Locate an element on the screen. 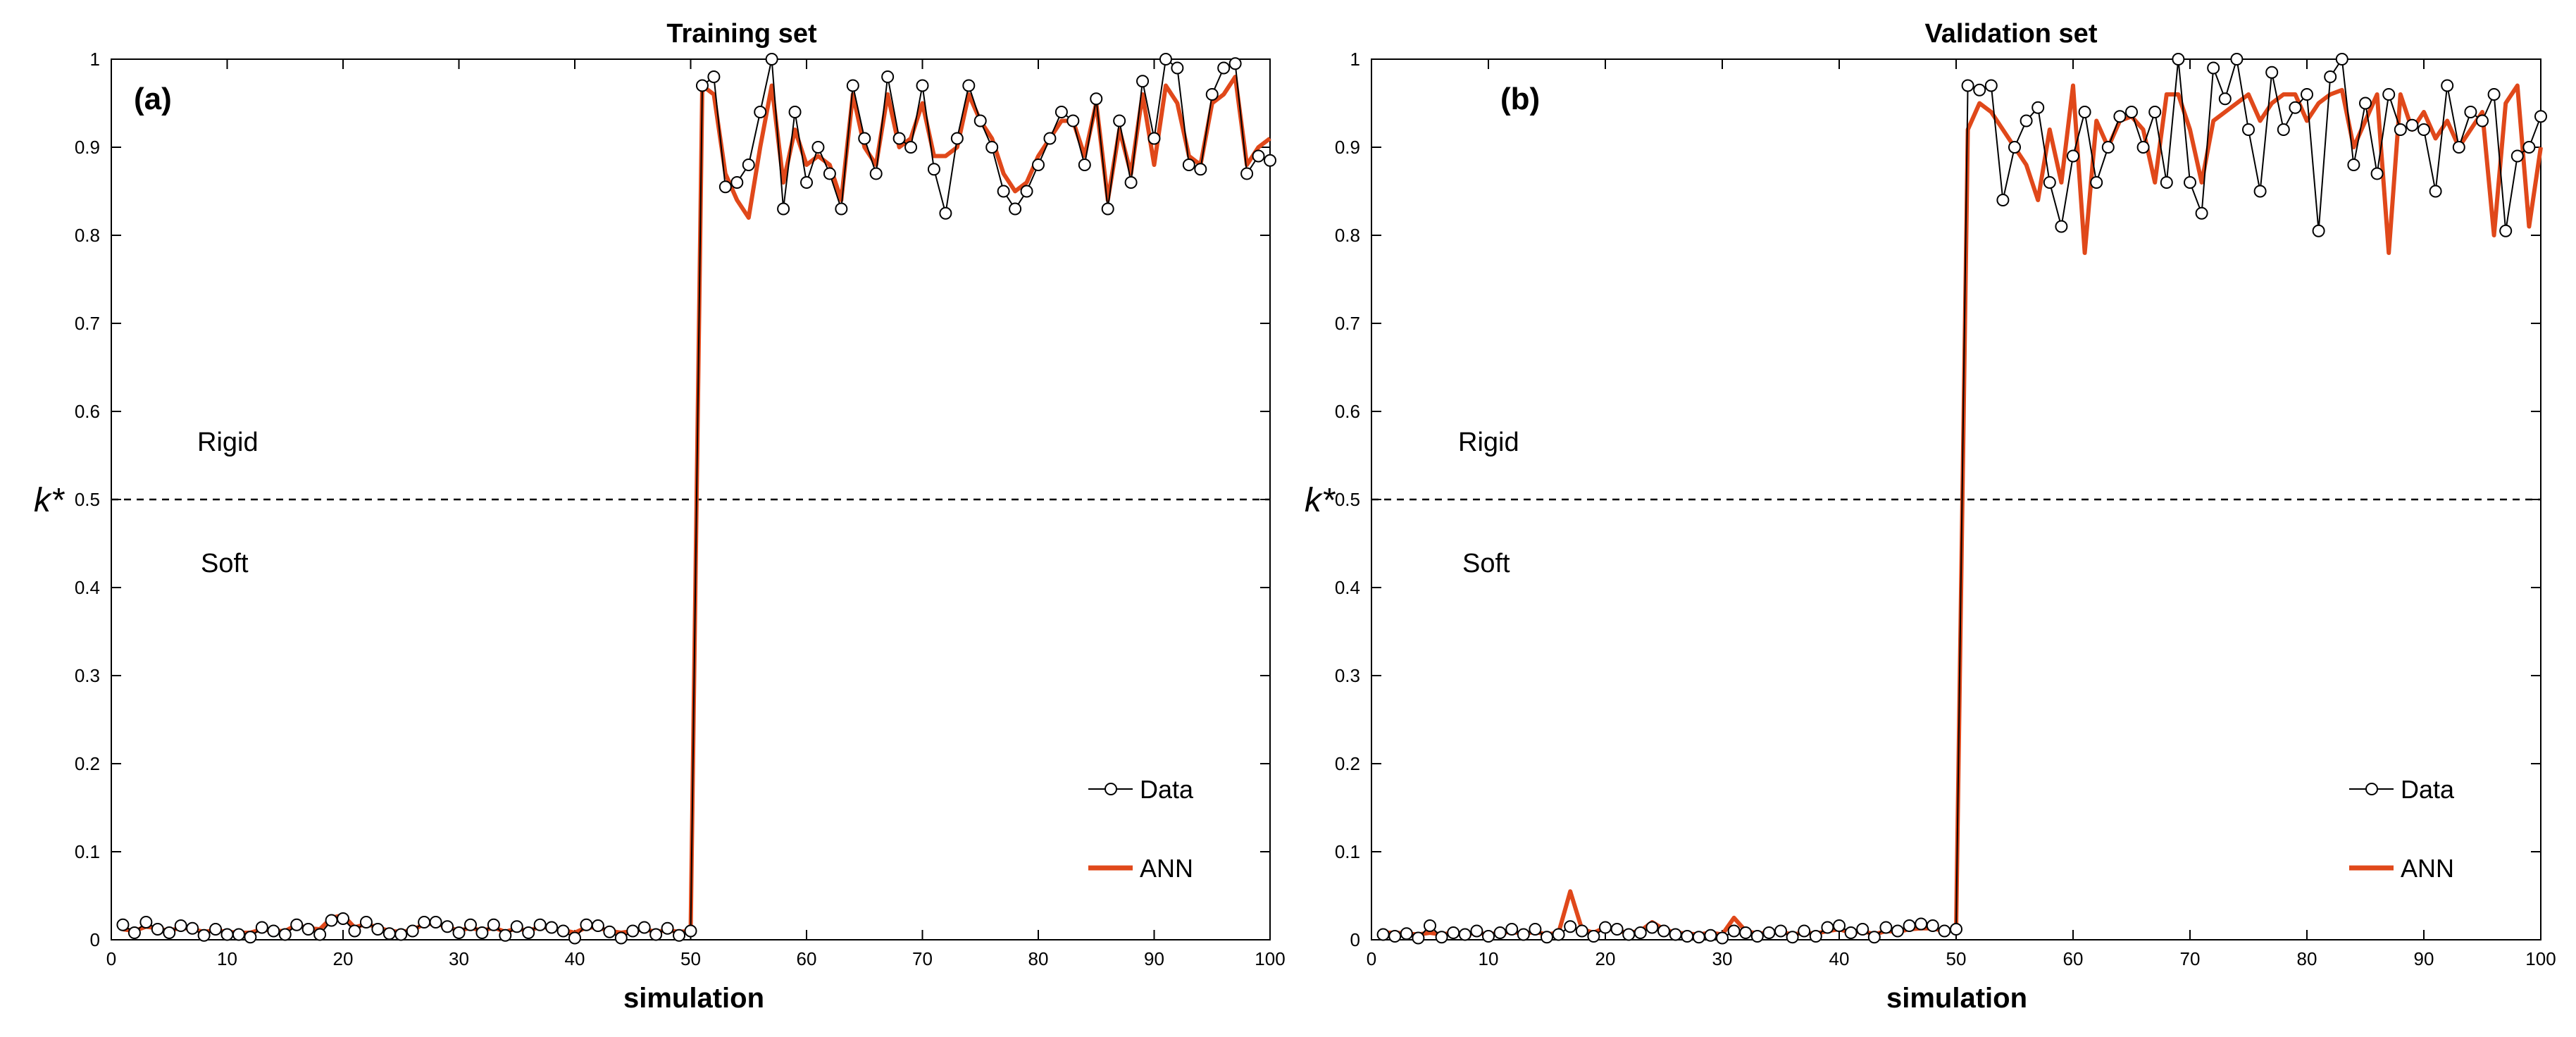 The image size is (2576, 1037). x-tick-label: 20 is located at coordinates (1605, 958).